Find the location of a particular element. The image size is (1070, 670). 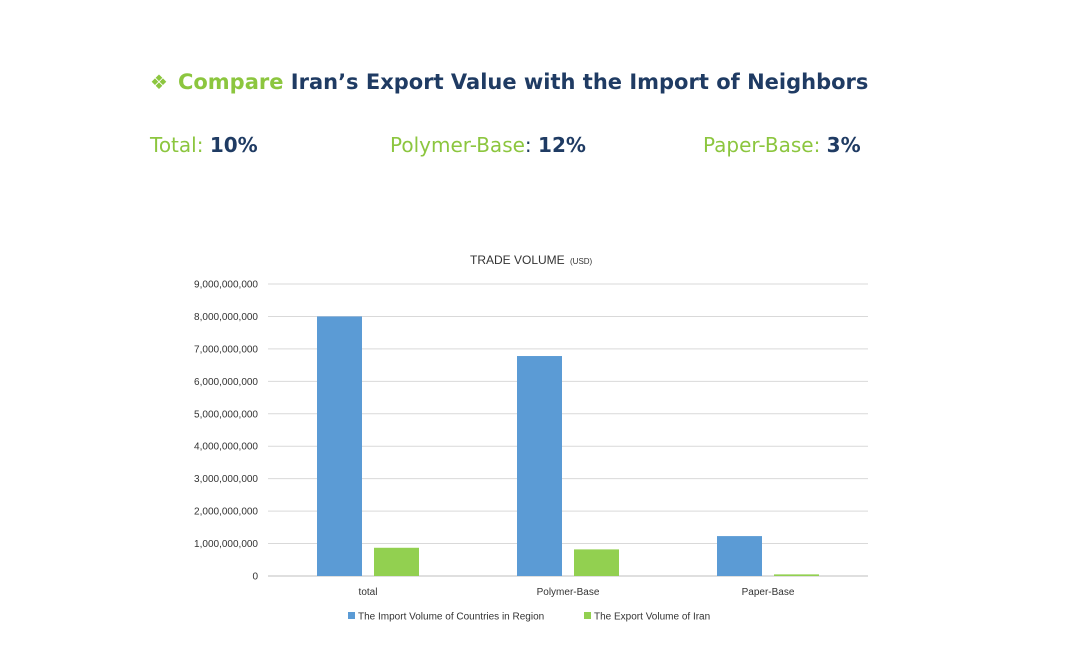

legend-label: The Import Volume of Countries in Region is located at coordinates (451, 617).